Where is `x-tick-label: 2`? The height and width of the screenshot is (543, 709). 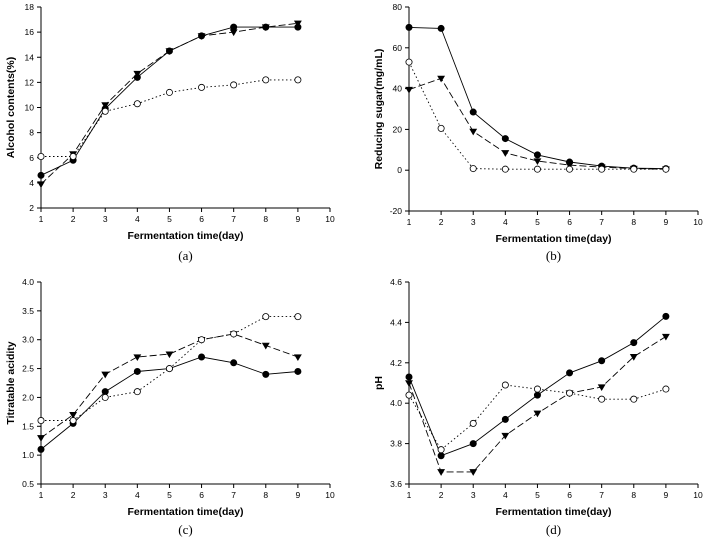 x-tick-label: 2 is located at coordinates (73, 219).